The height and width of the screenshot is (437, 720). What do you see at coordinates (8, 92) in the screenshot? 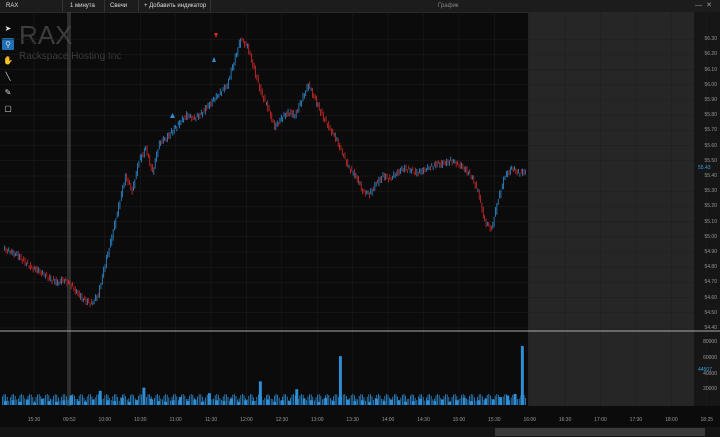
I see `pencil-icon: ✎` at bounding box center [8, 92].